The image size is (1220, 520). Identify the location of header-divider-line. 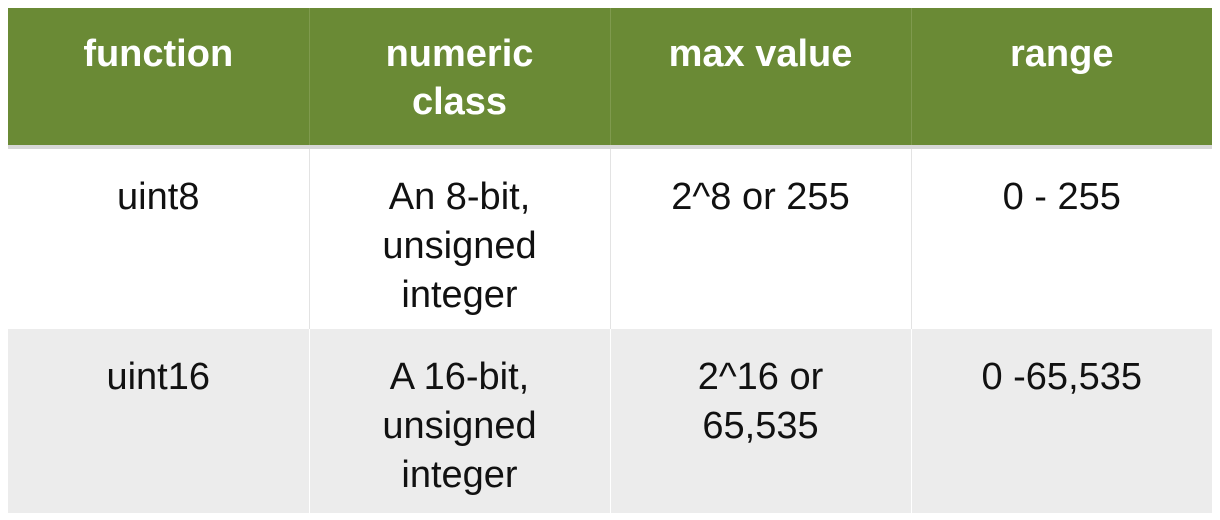
(610, 147).